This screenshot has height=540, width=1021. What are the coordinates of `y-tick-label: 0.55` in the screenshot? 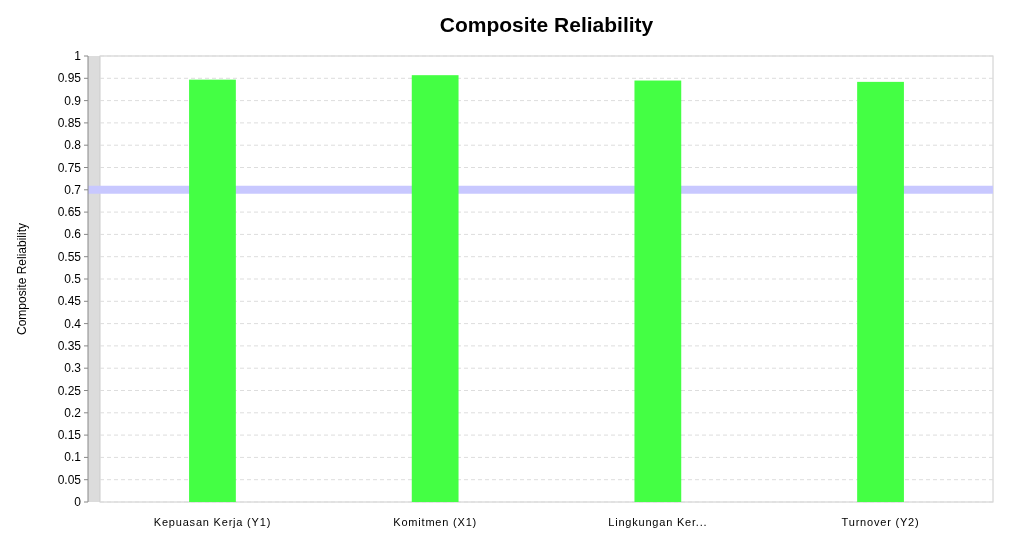 It's located at (69, 256).